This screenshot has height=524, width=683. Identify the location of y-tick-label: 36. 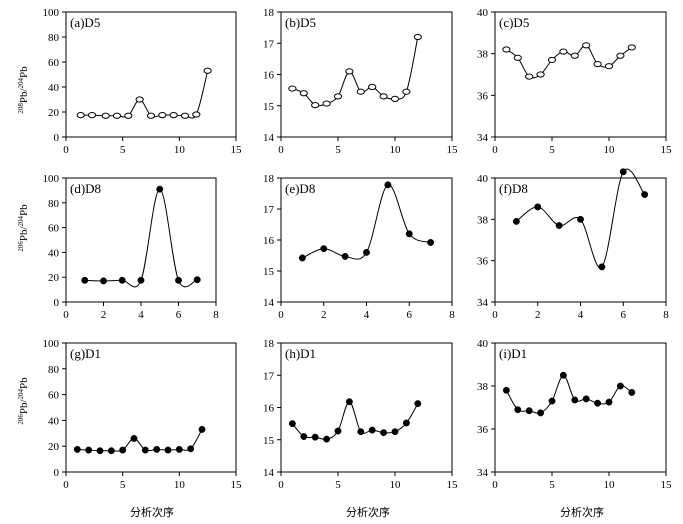
(483, 96).